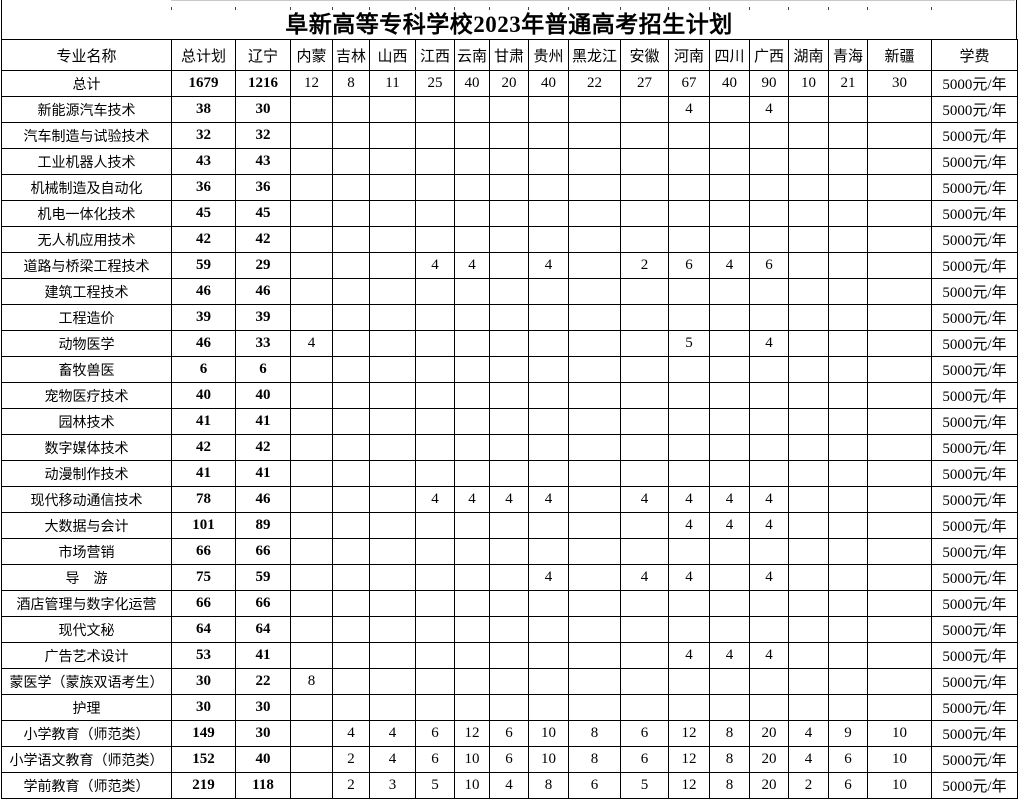 This screenshot has width=1018, height=800. I want to click on plan-count-cell: 22, so click(594, 83).